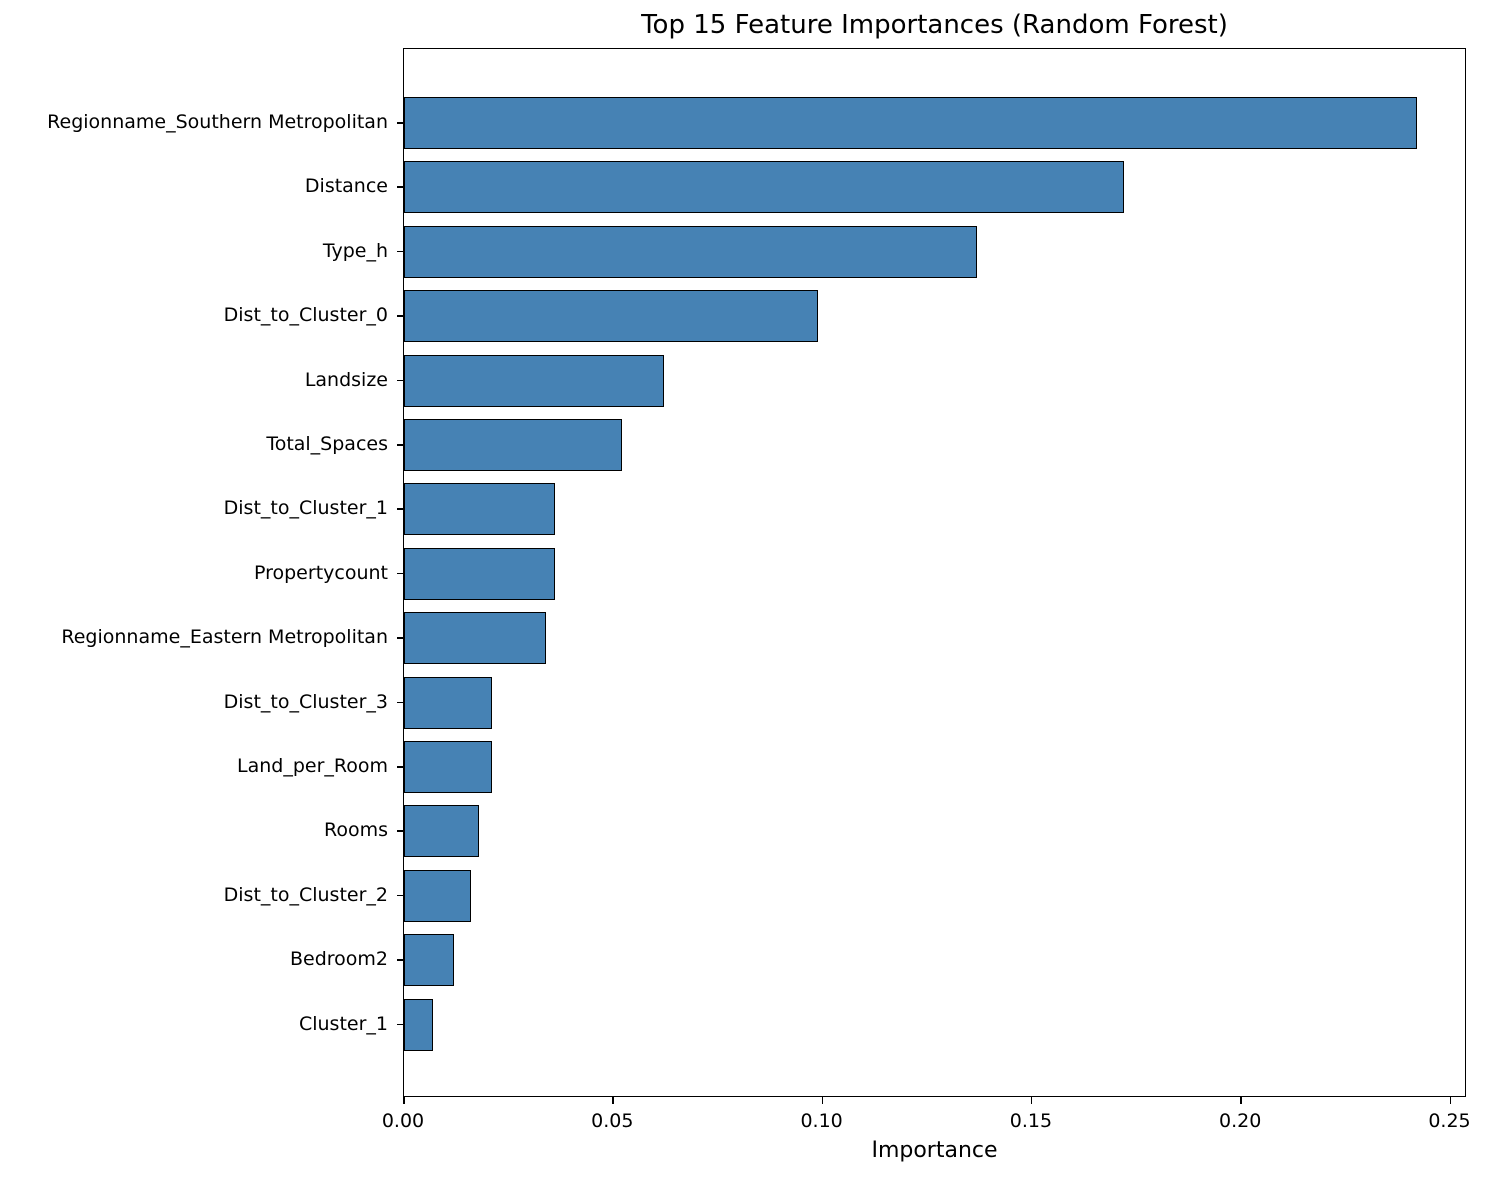 The width and height of the screenshot is (1486, 1180). Describe the element at coordinates (320, 572) in the screenshot. I see `y-tick-label: Propertycount` at that location.